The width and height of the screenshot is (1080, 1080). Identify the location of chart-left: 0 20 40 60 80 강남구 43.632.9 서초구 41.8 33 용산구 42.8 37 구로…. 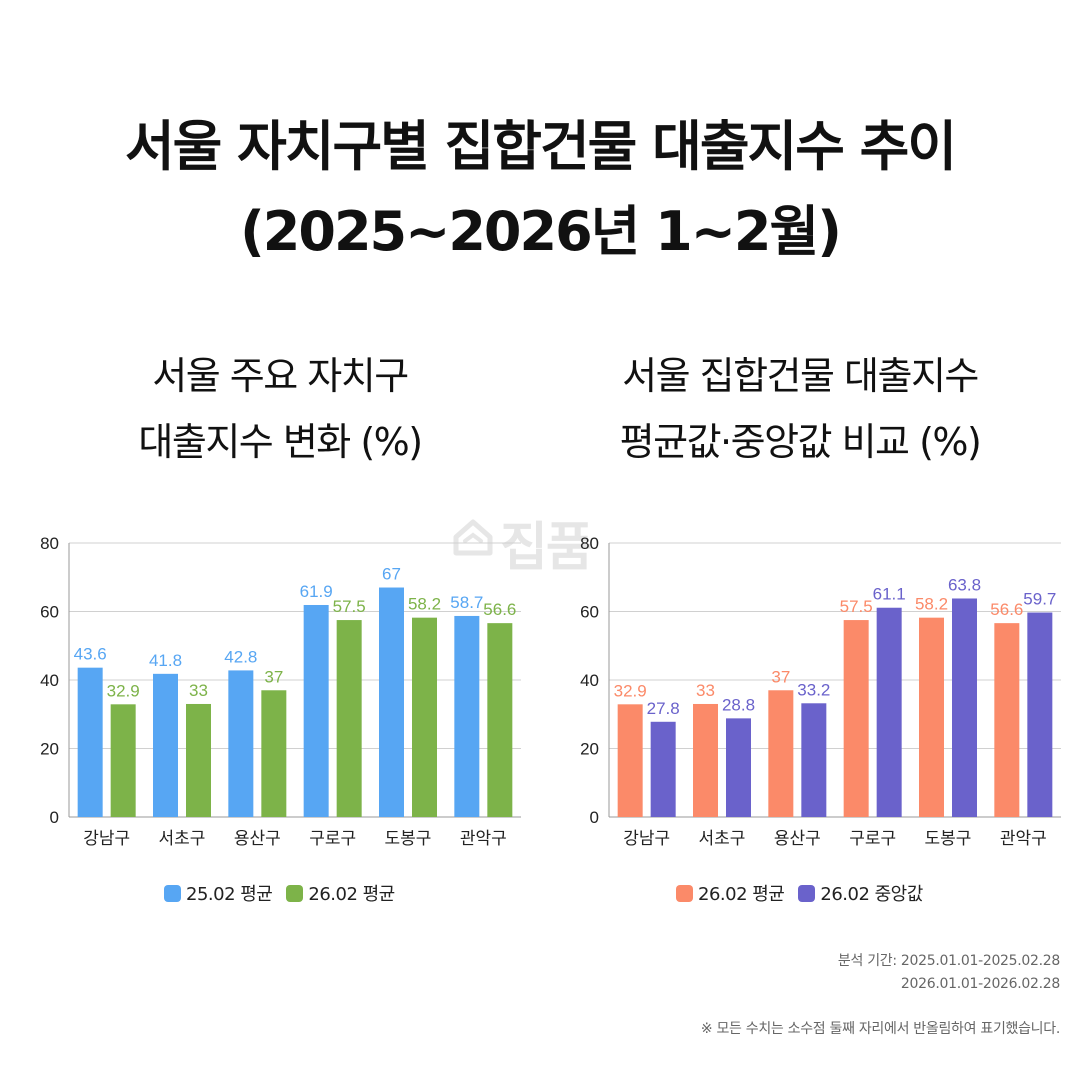
(280, 691).